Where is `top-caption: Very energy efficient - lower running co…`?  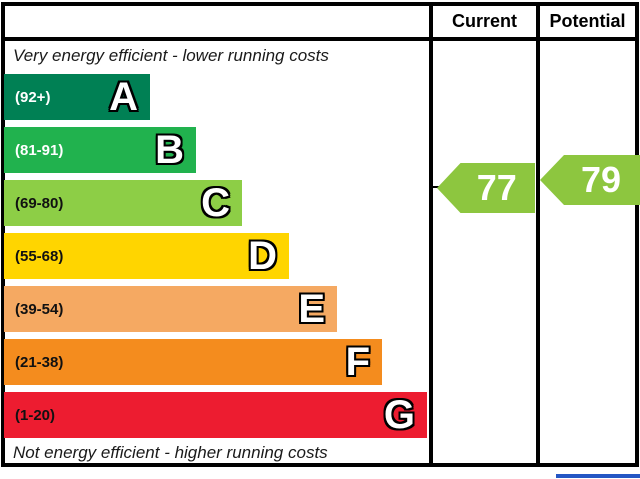
top-caption: Very energy efficient - lower running co… is located at coordinates (171, 55).